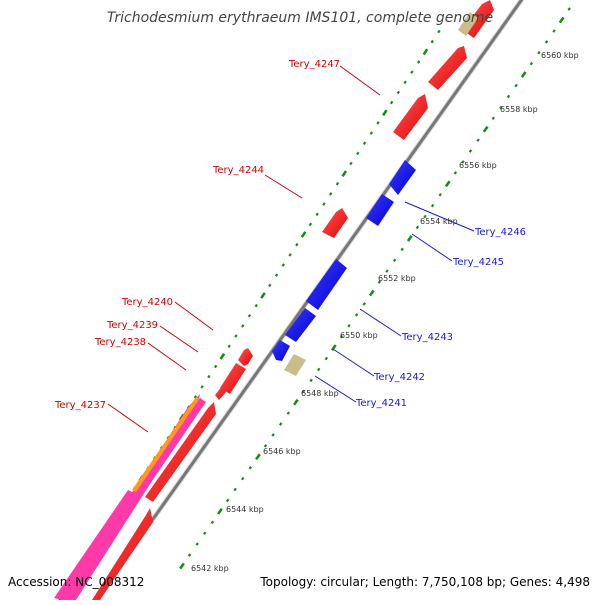 The image size is (600, 605). What do you see at coordinates (381, 403) in the screenshot?
I see `label-tery-4241: Tery_4241` at bounding box center [381, 403].